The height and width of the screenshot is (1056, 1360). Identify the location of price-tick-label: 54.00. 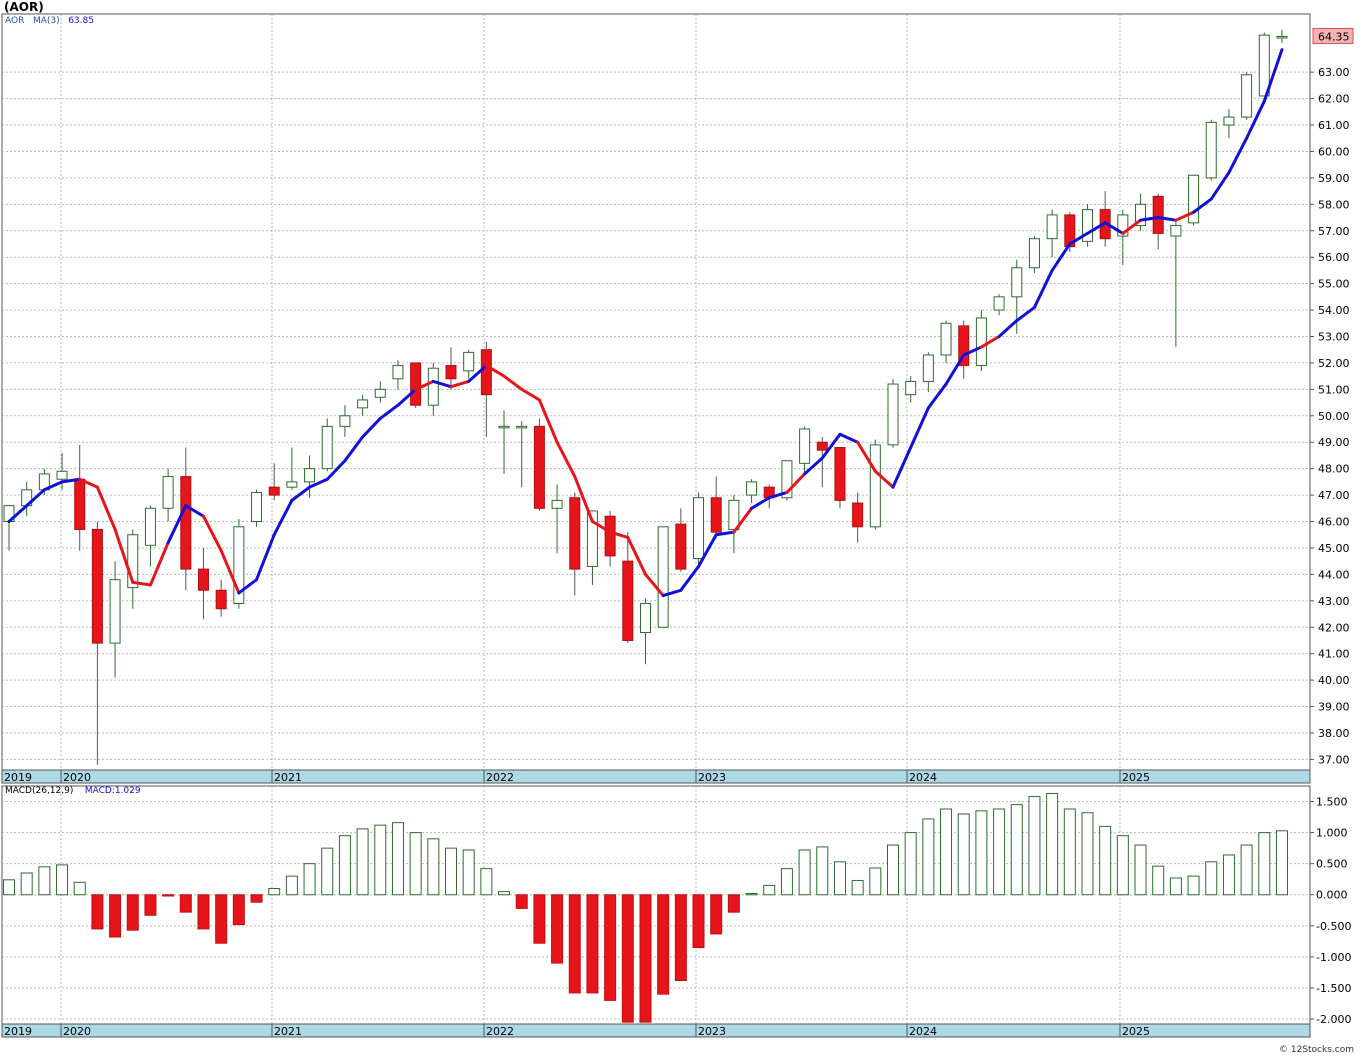
(1334, 310).